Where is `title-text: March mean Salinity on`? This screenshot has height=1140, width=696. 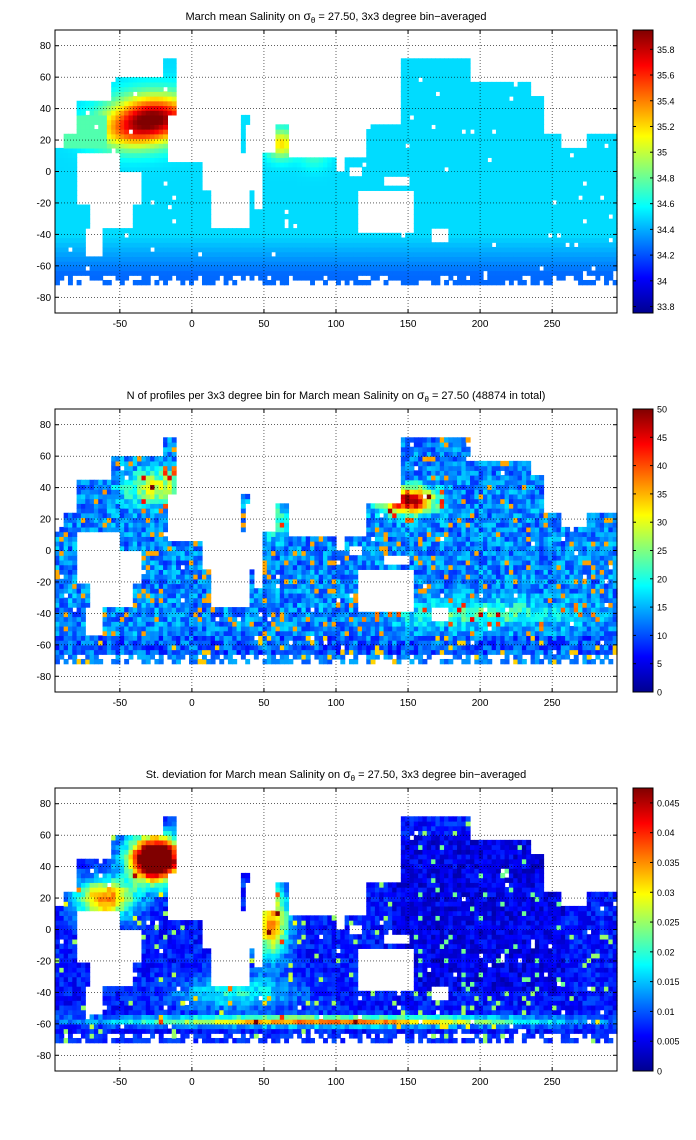
title-text: March mean Salinity on is located at coordinates (244, 17).